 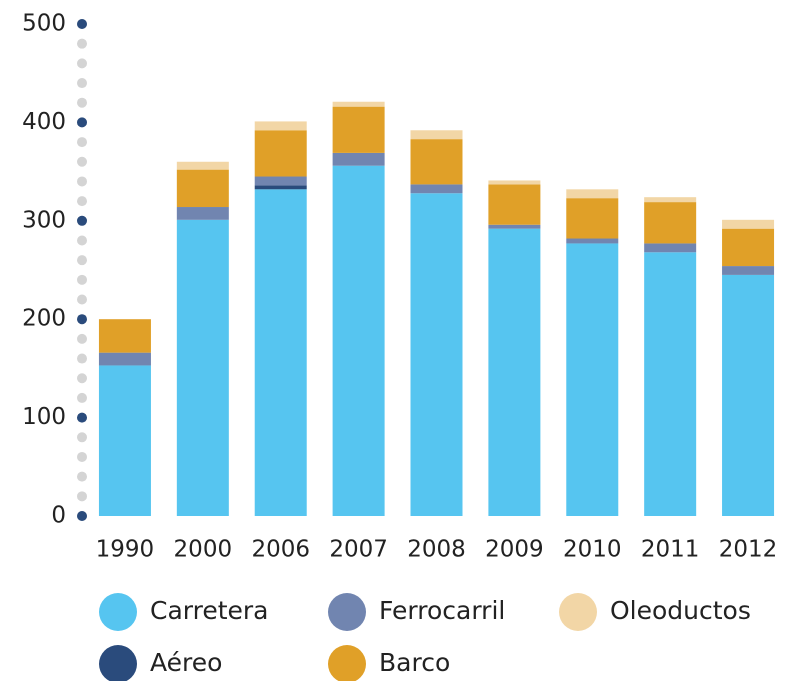 What do you see at coordinates (44, 24) in the screenshot?
I see `y-tick-label: 500` at bounding box center [44, 24].